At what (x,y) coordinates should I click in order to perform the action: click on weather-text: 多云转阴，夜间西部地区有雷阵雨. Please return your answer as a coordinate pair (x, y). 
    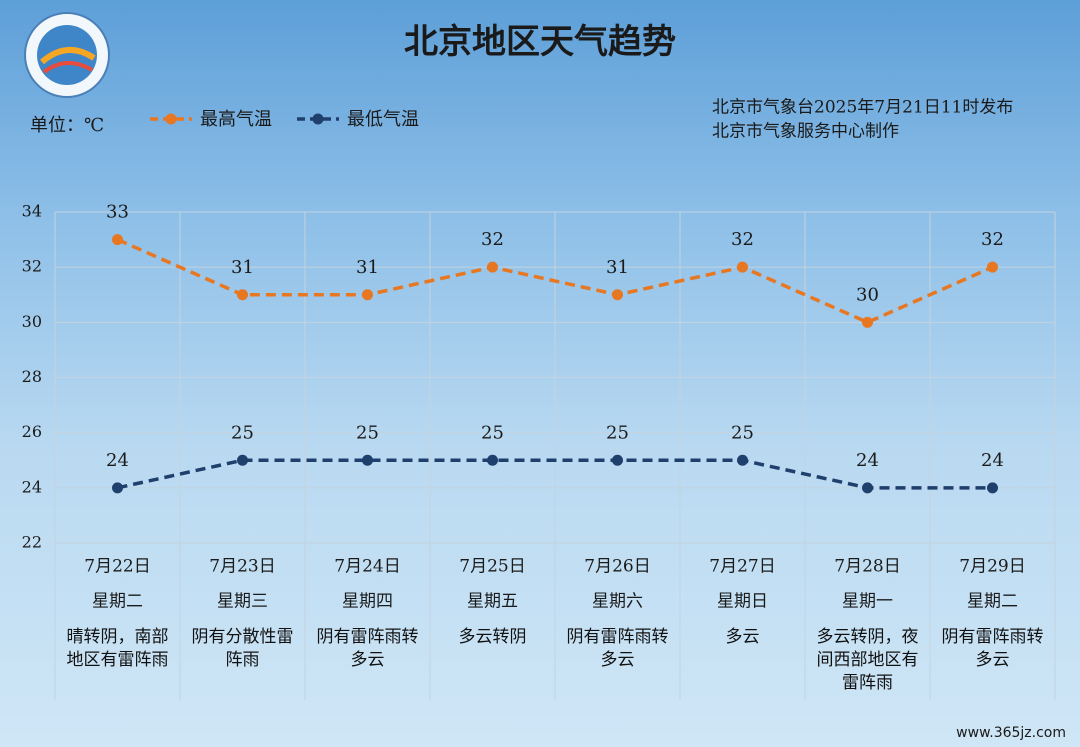
    Looking at the image, I should click on (867, 660).